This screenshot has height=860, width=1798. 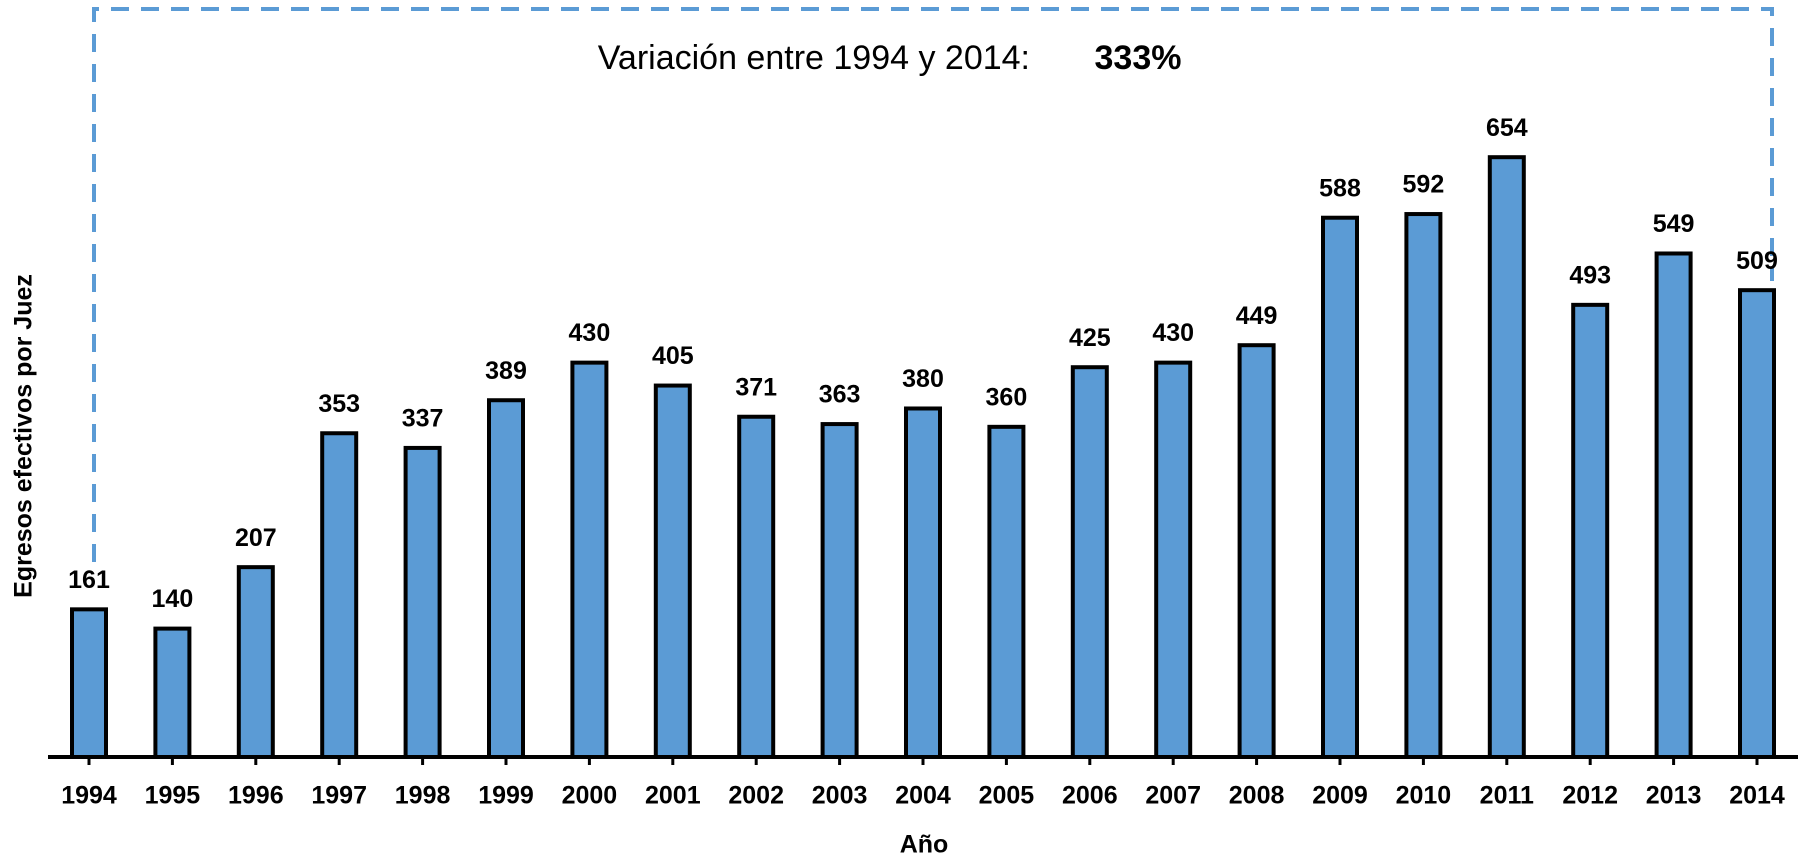 What do you see at coordinates (1340, 796) in the screenshot?
I see `x-tick-label: 2009` at bounding box center [1340, 796].